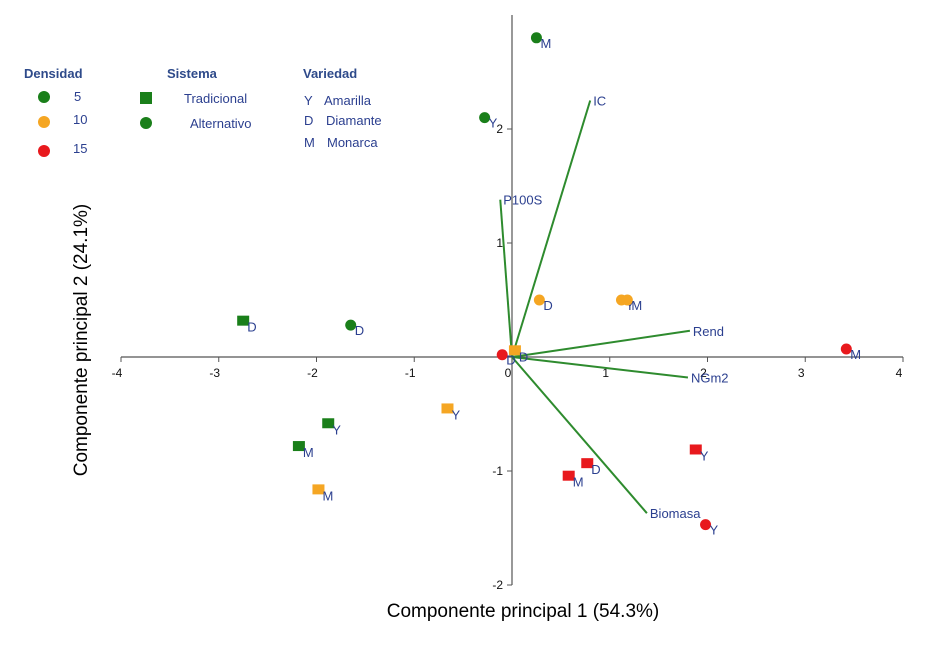  Describe the element at coordinates (220, 123) in the screenshot. I see `legend-alternativo-label: Alternativo` at that location.